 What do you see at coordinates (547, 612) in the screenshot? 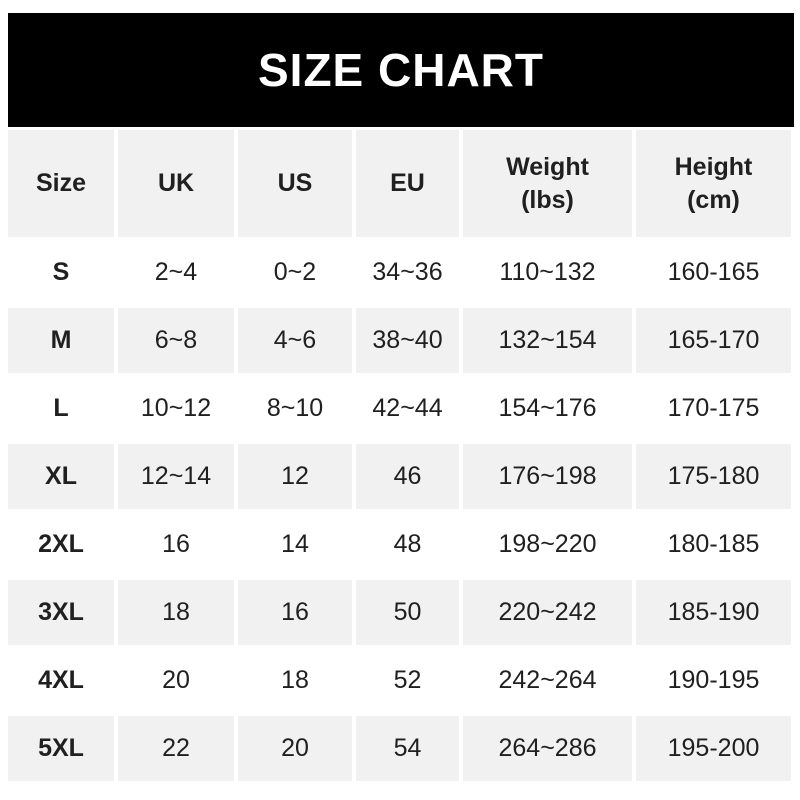
I see `weight-lbs-cell-3XL: 220~242` at bounding box center [547, 612].